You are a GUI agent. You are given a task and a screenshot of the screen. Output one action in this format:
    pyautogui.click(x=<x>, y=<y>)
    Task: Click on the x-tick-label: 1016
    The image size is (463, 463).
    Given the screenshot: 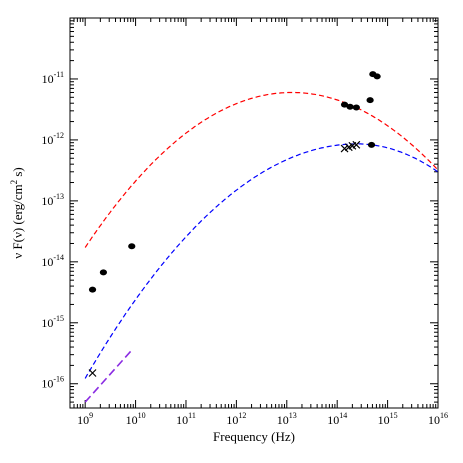 What is the action you would take?
    pyautogui.click(x=438, y=419)
    